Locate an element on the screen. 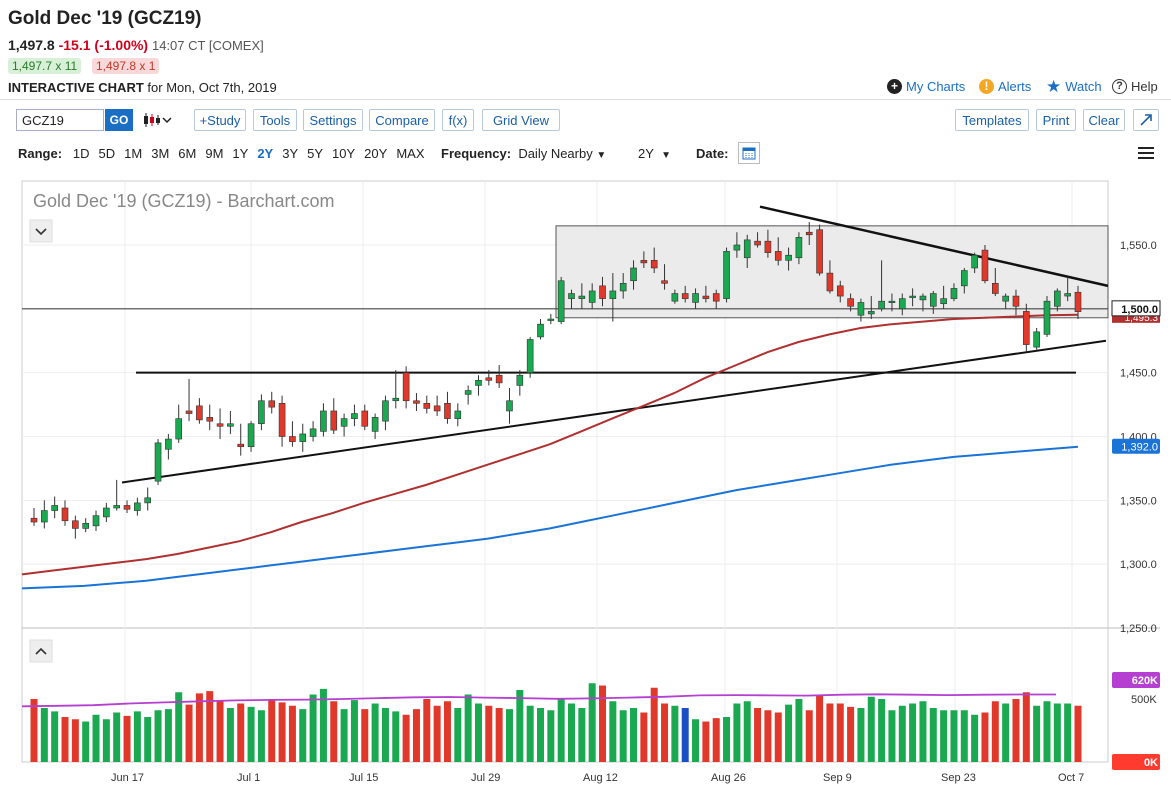 This screenshot has height=792, width=1171. range-option-1y: 1Y is located at coordinates (240, 153).